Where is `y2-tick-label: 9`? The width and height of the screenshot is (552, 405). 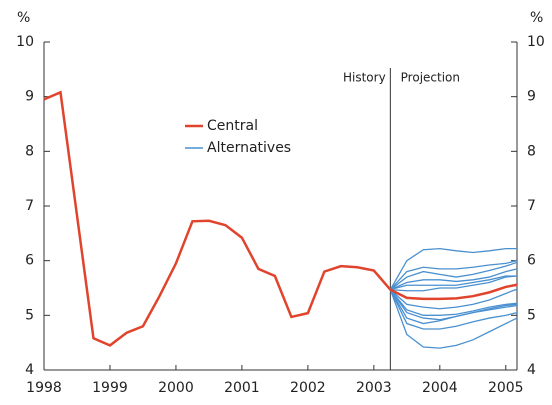 y2-tick-label: 9 is located at coordinates (531, 97).